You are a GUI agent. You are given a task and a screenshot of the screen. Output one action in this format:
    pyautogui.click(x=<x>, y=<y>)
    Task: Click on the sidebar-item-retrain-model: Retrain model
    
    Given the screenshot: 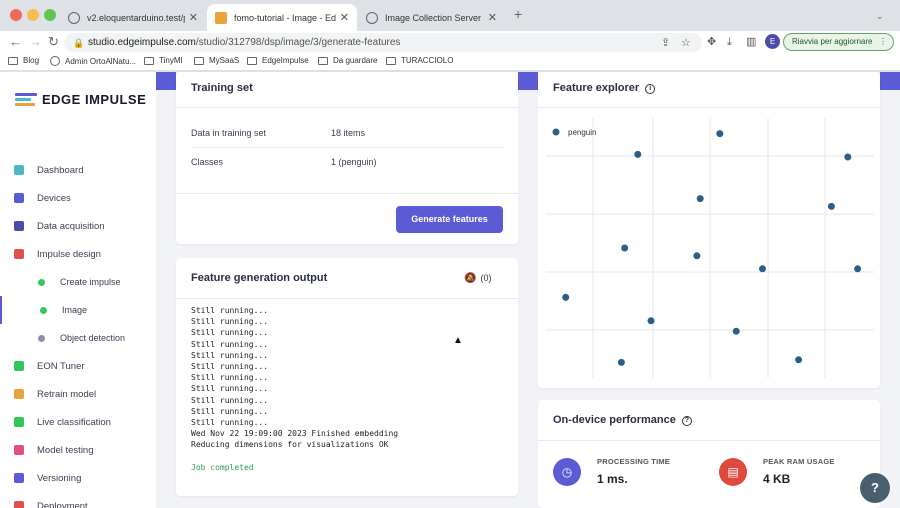 What is the action you would take?
    pyautogui.click(x=78, y=394)
    